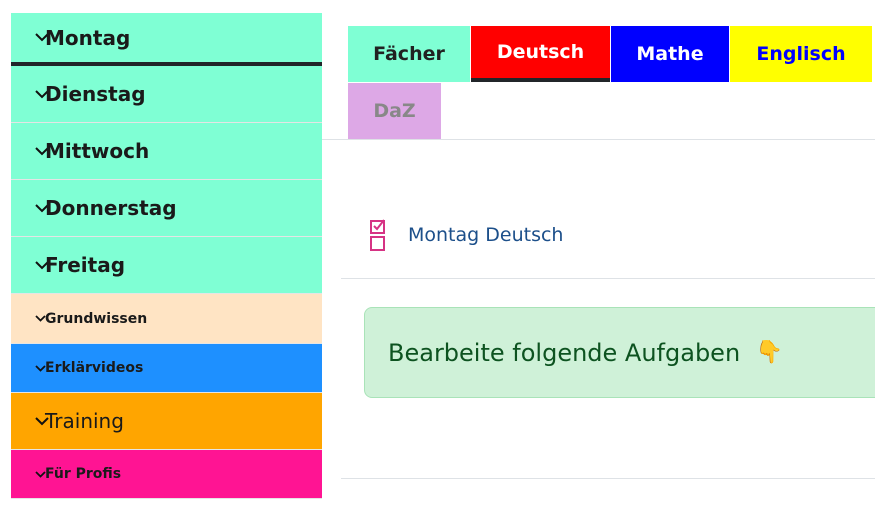 Image resolution: width=875 pixels, height=505 pixels. Describe the element at coordinates (540, 54) in the screenshot. I see `tab-deutsch: Deutsch` at that location.